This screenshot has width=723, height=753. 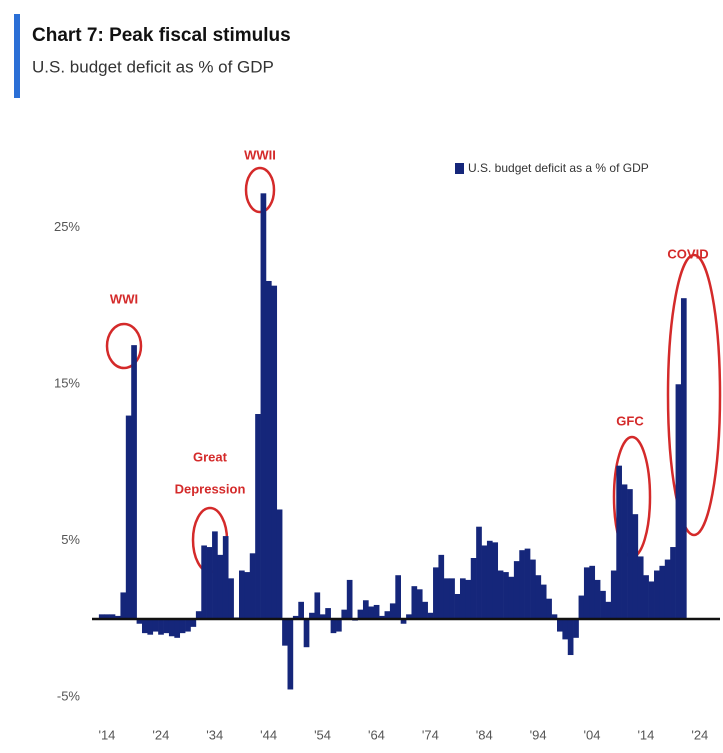 I want to click on legend-label: U.S. budget deficit as a % of GDP, so click(x=558, y=168).